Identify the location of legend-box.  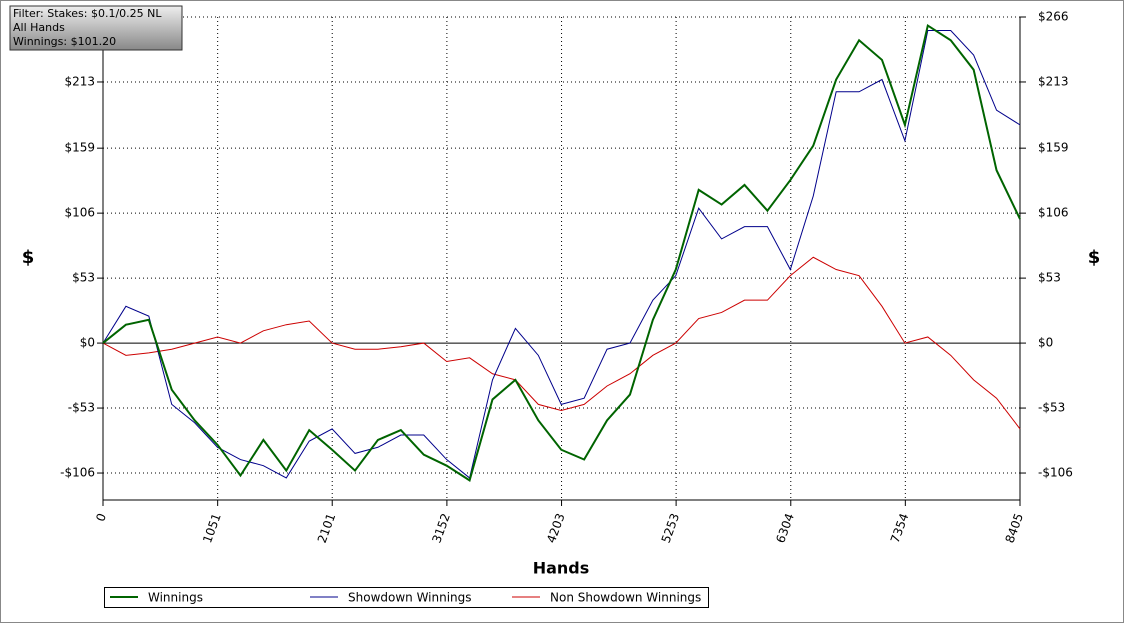
(406, 597).